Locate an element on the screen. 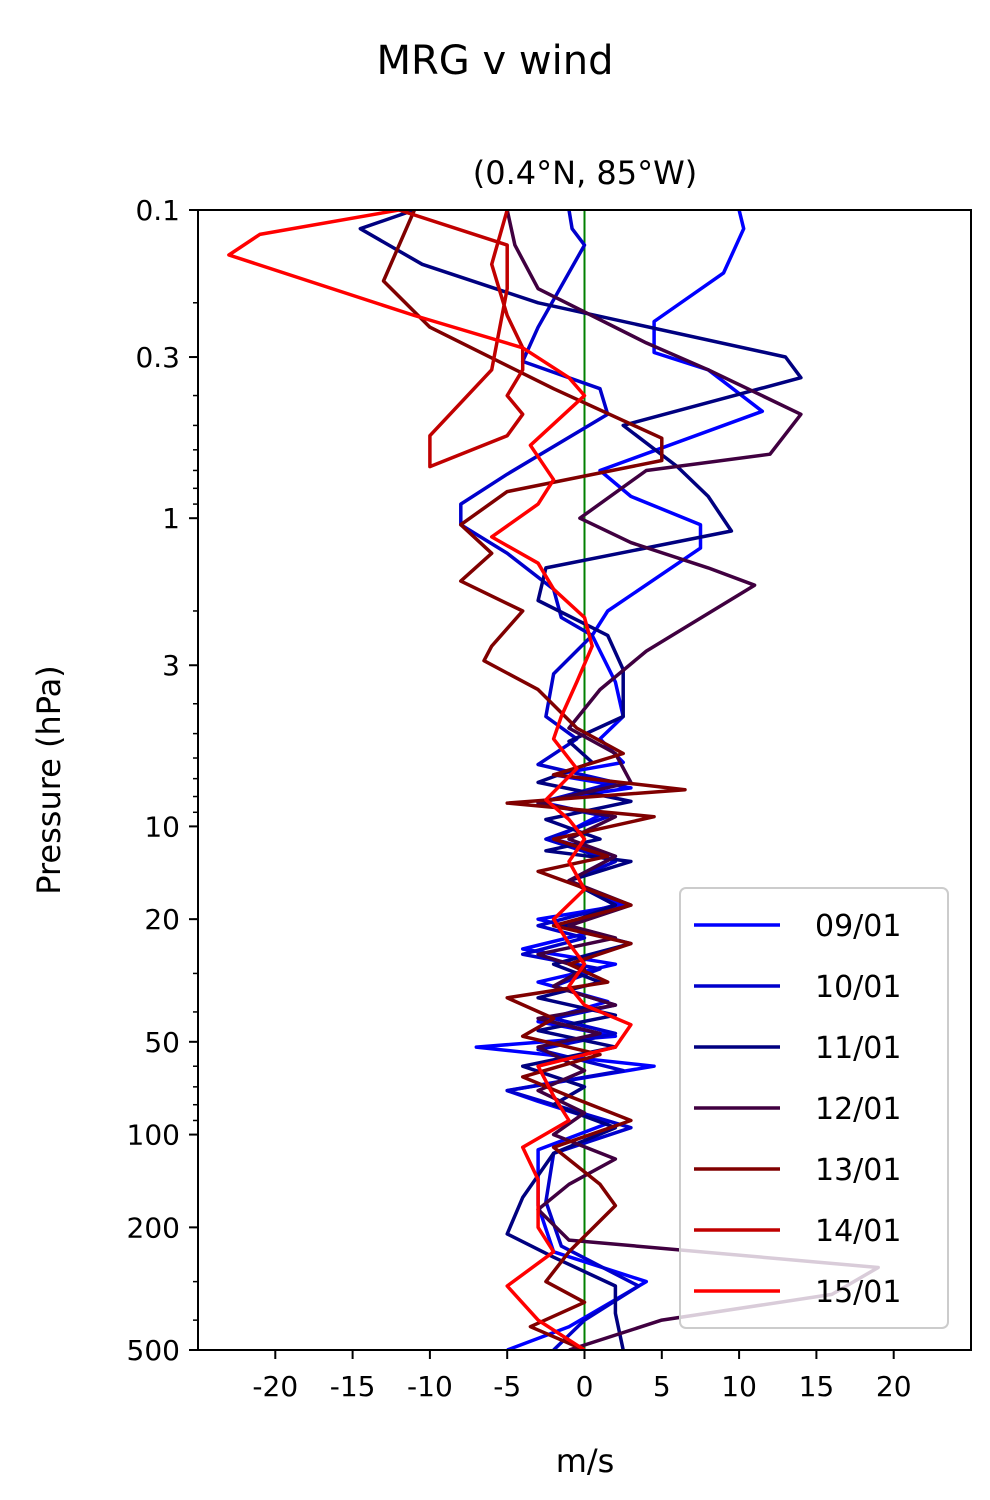 The image size is (990, 1500). y-tick-label: 50 is located at coordinates (162, 1042).